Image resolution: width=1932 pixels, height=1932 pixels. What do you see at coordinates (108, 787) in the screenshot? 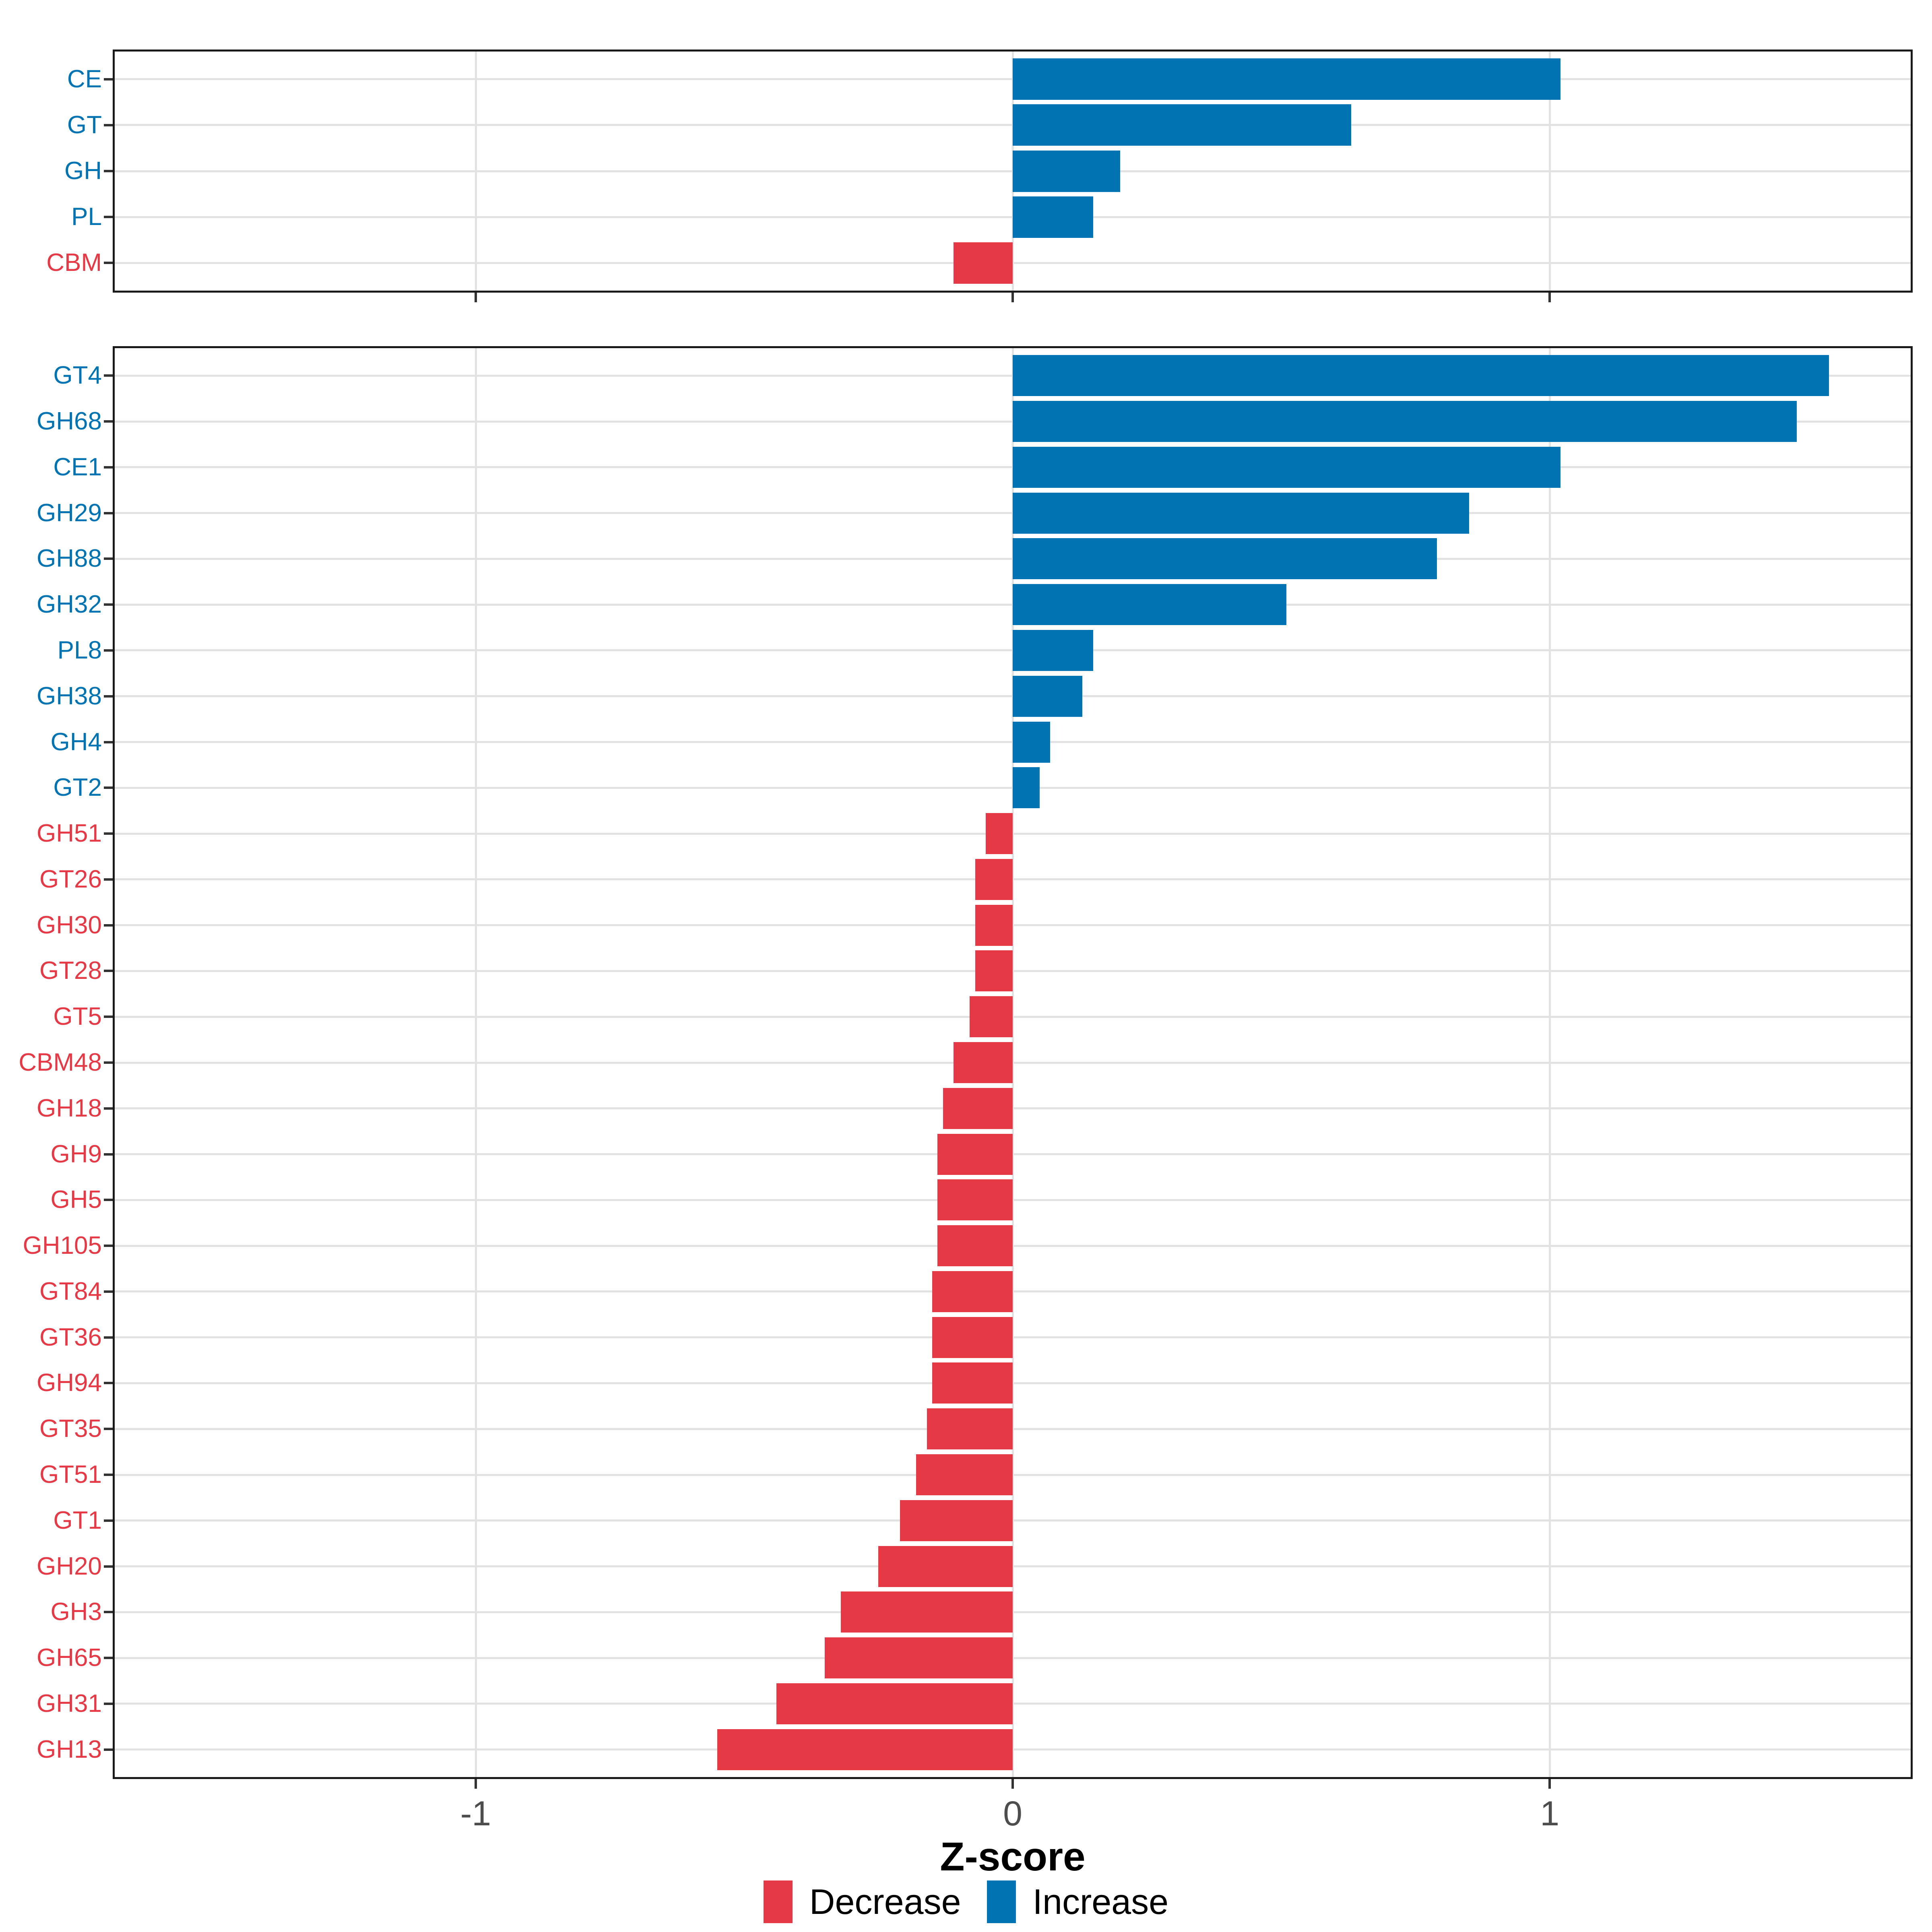
I see `y-tick-GT2` at bounding box center [108, 787].